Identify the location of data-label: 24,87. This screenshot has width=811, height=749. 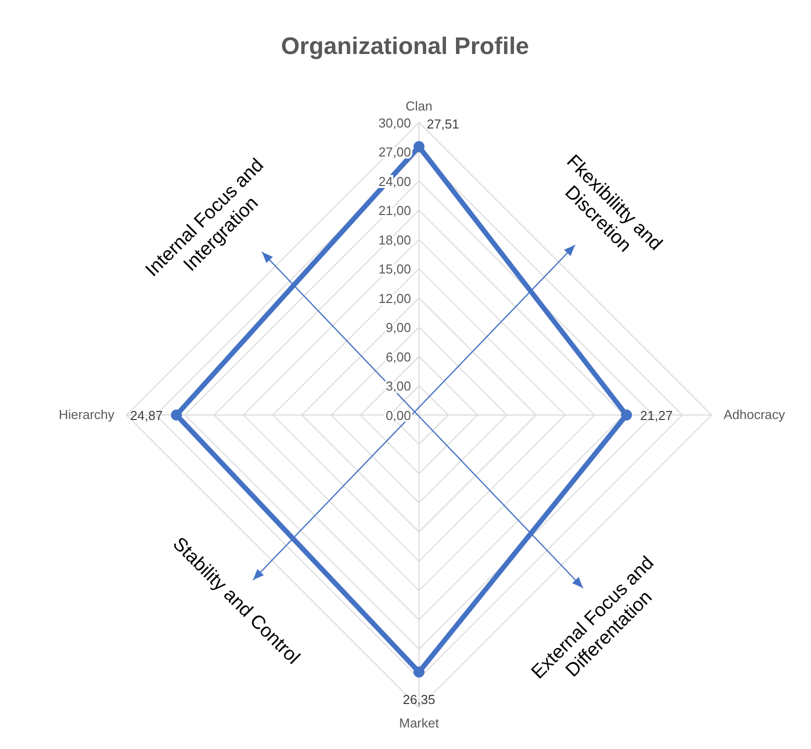
(146, 415).